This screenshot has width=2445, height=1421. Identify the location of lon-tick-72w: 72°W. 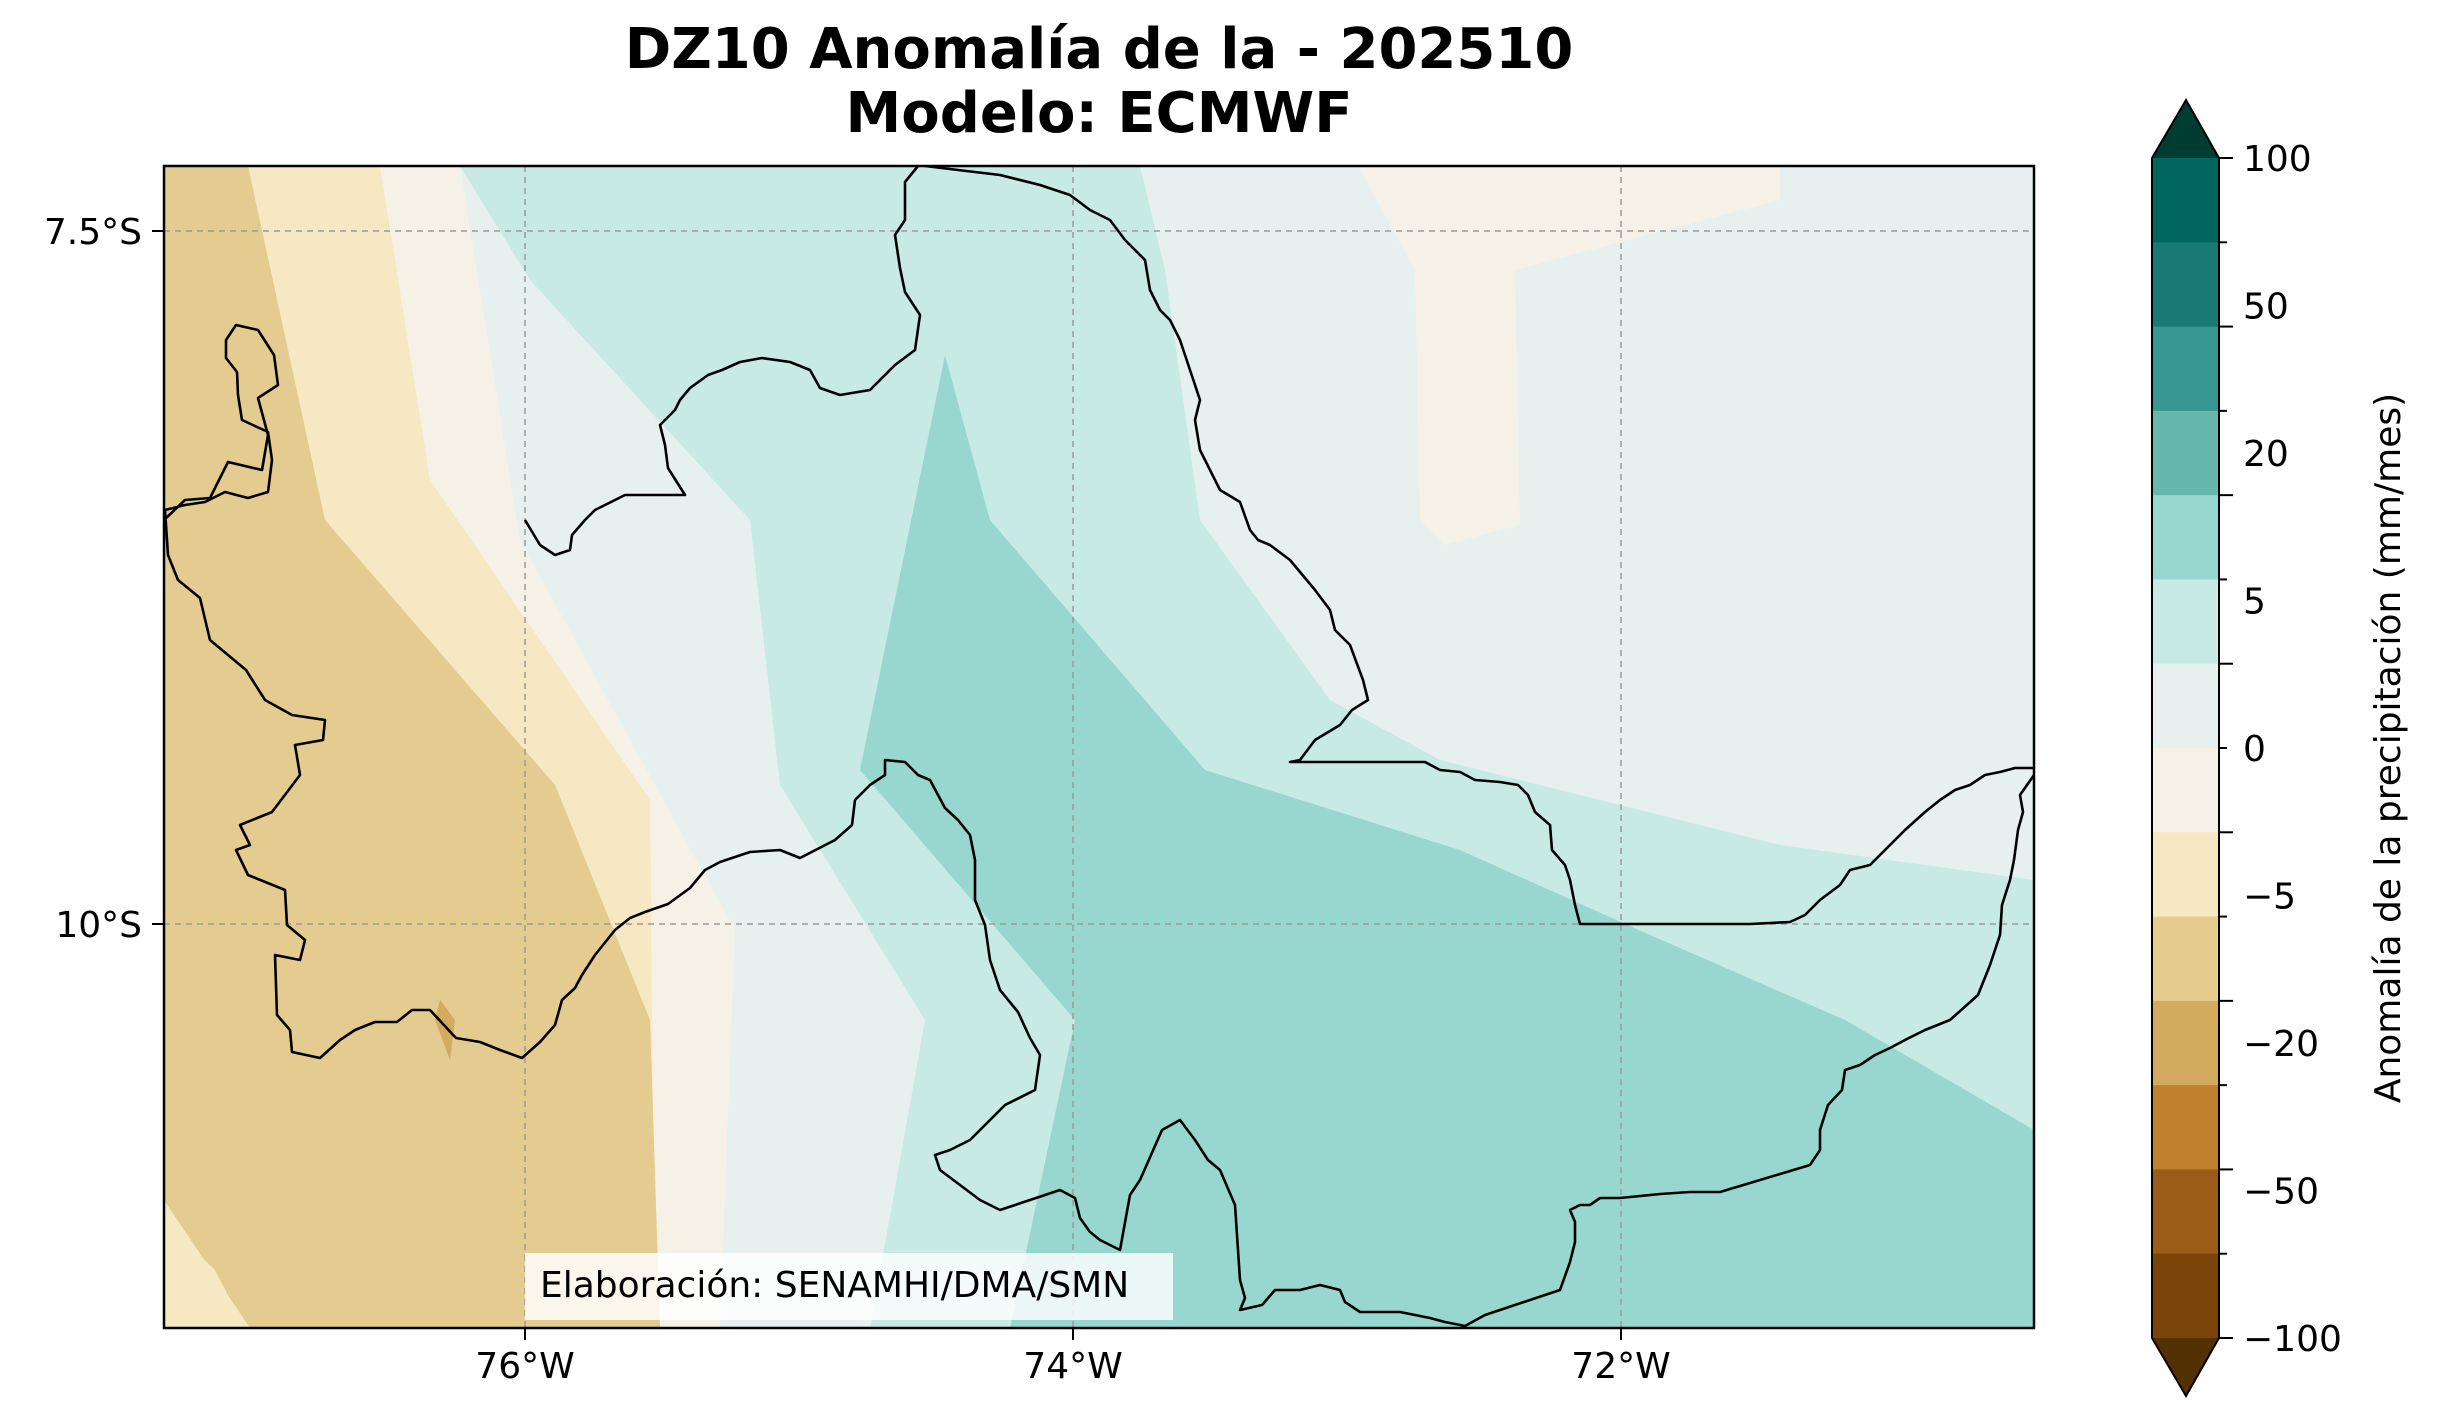
(1620, 1366).